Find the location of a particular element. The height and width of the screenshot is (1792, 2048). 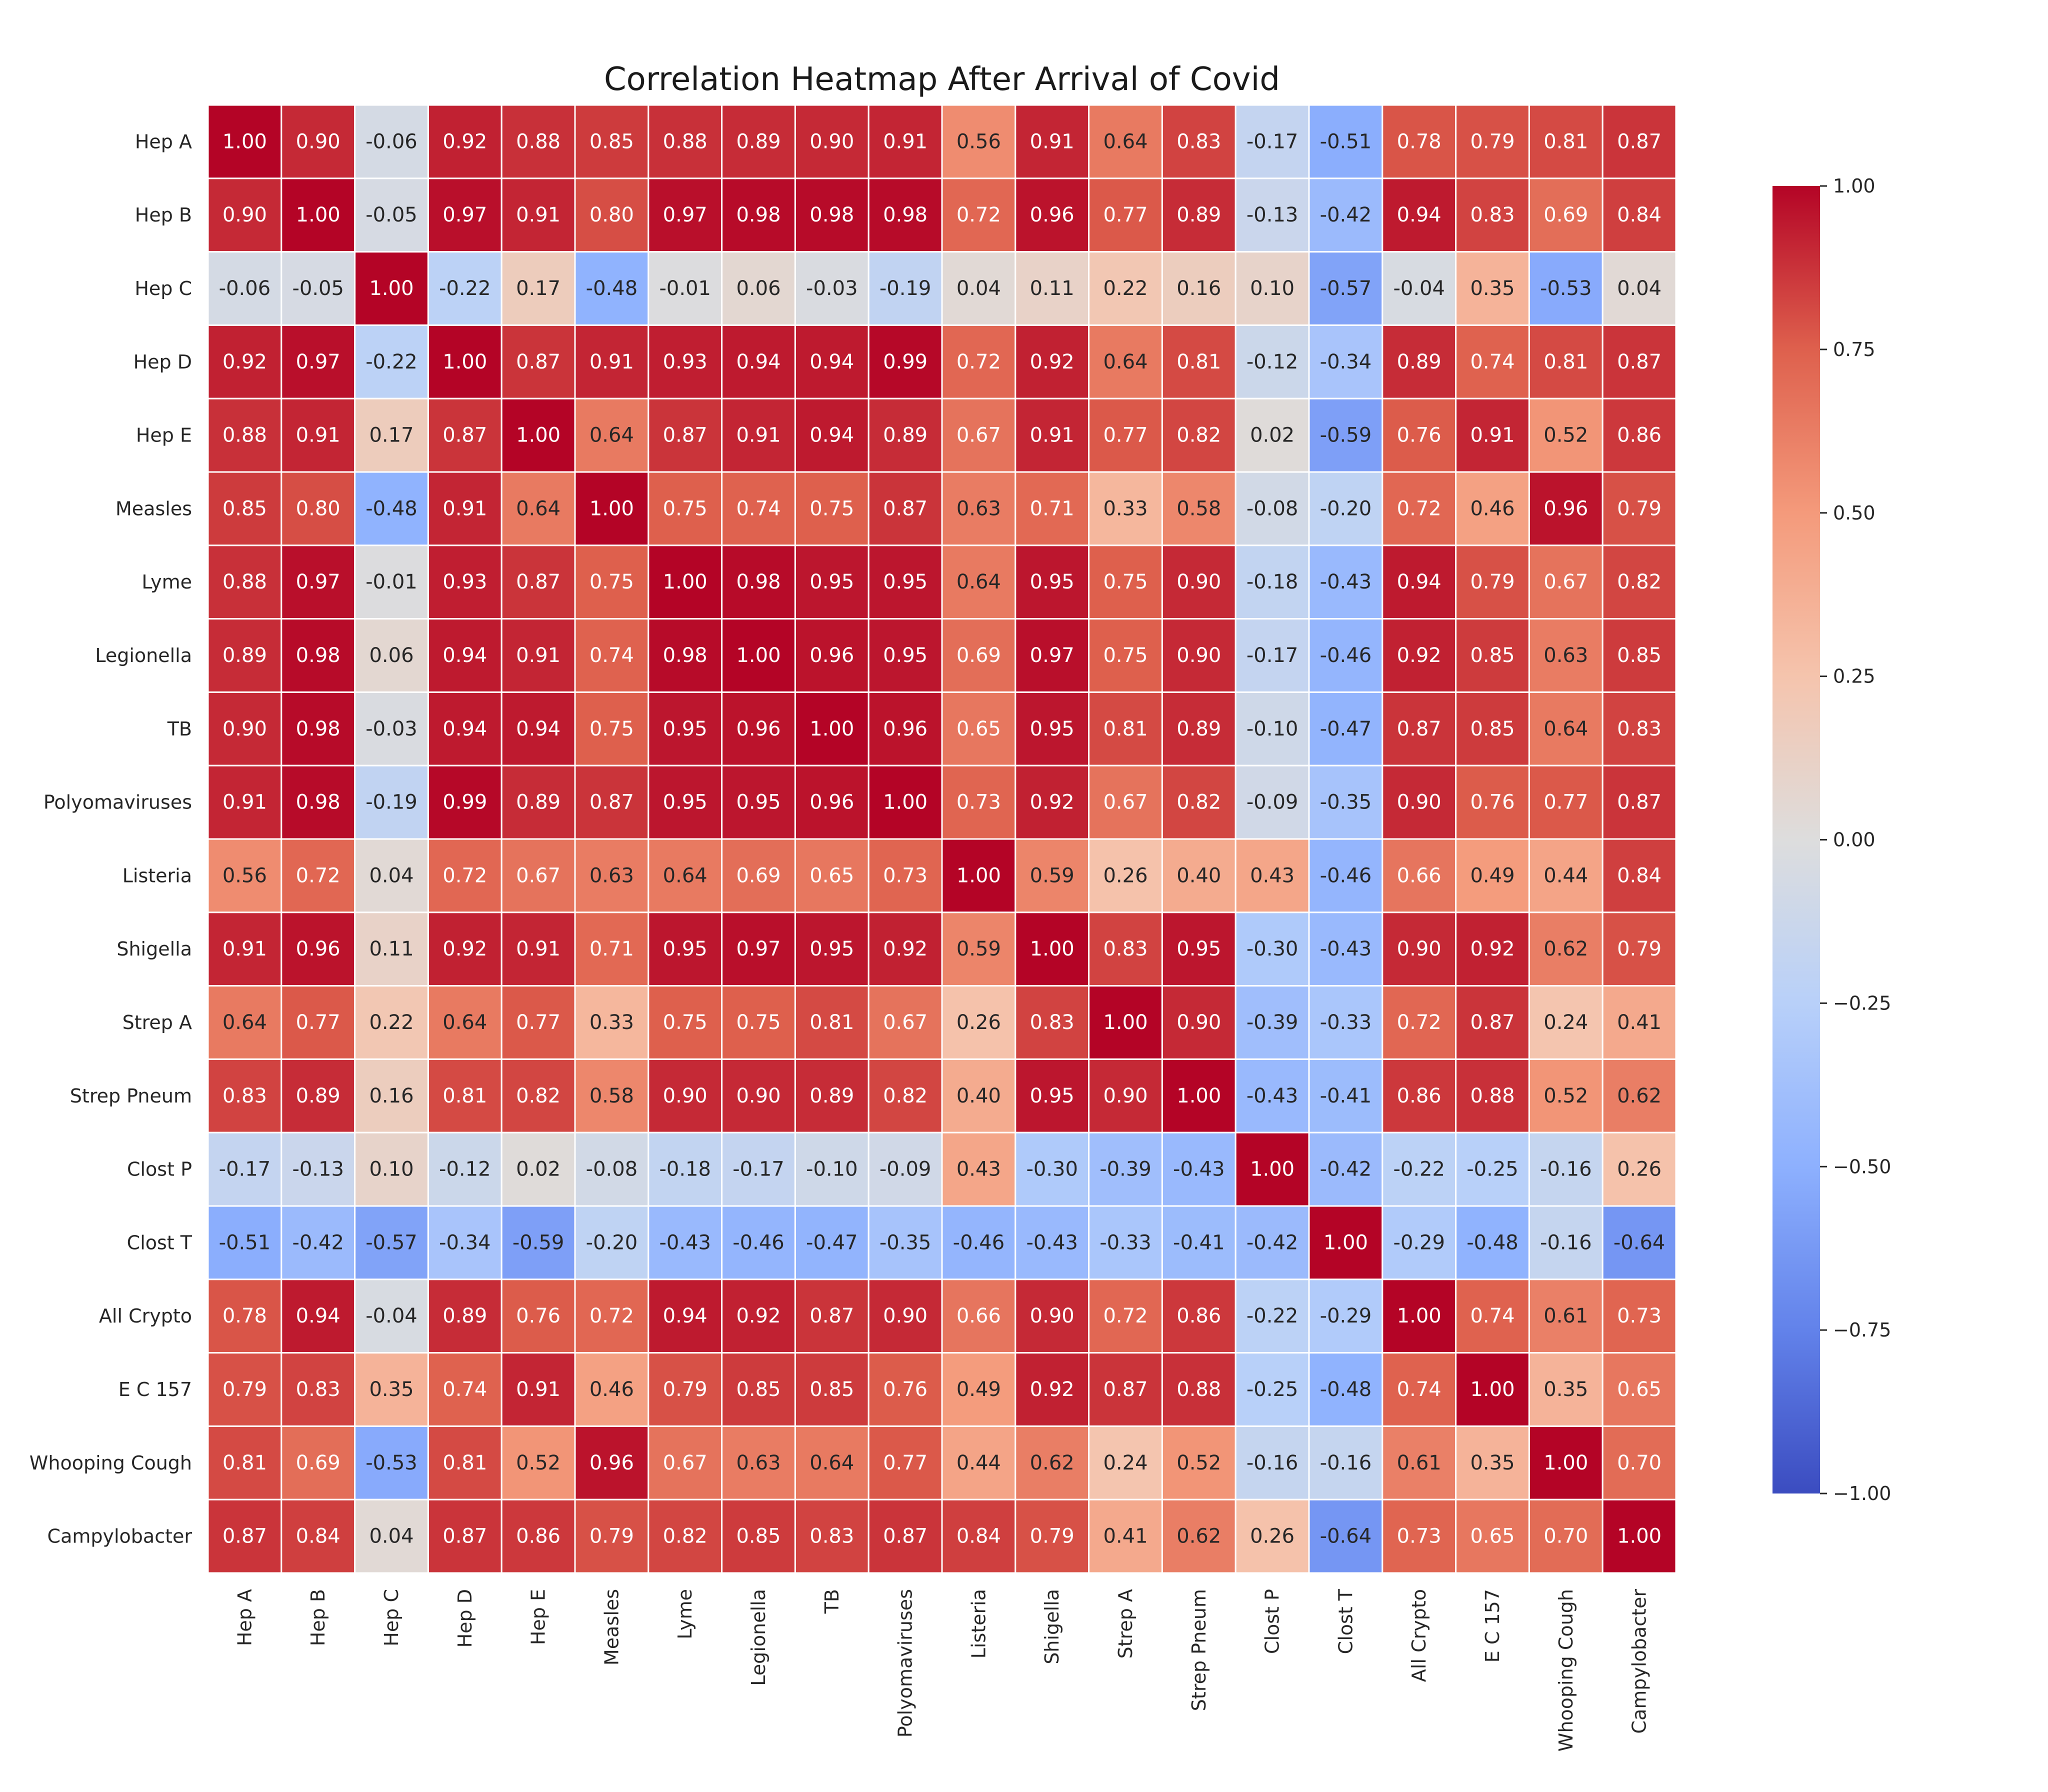

cell-whooping-cough-polyomaviruses is located at coordinates (905, 1462).